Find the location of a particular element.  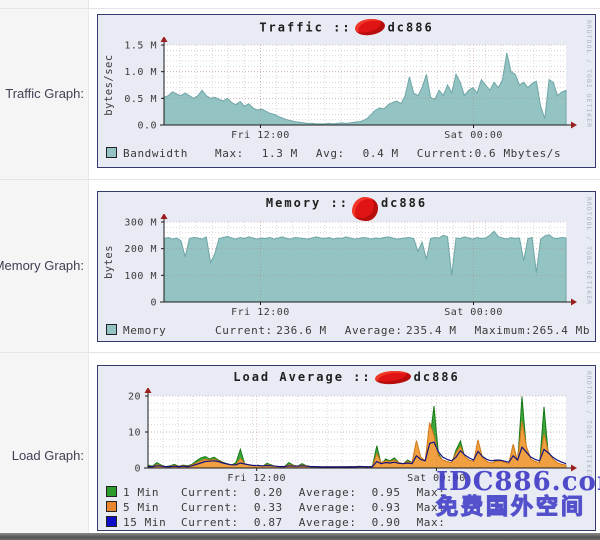

svg-text: 10 is located at coordinates (134, 433).